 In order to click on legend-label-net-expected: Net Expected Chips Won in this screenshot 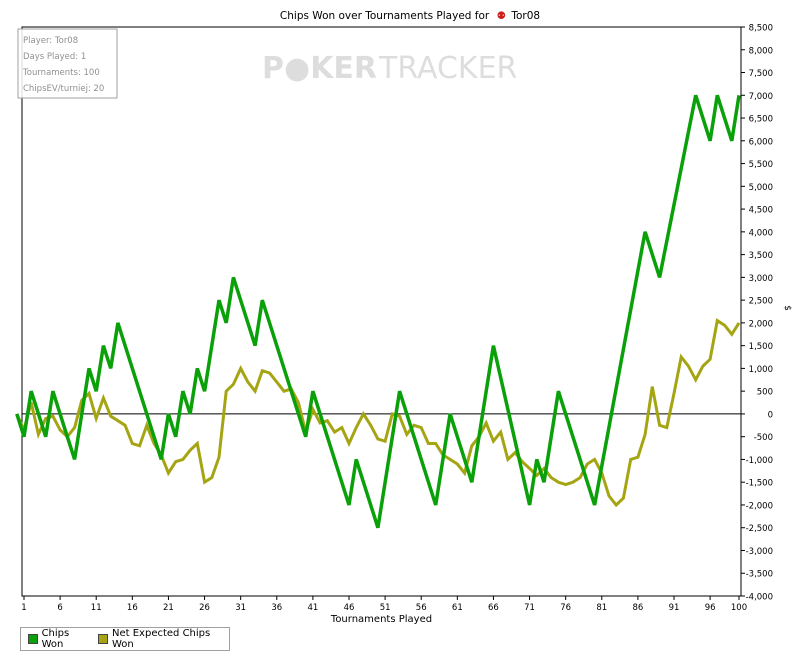, I will do `click(161, 639)`.